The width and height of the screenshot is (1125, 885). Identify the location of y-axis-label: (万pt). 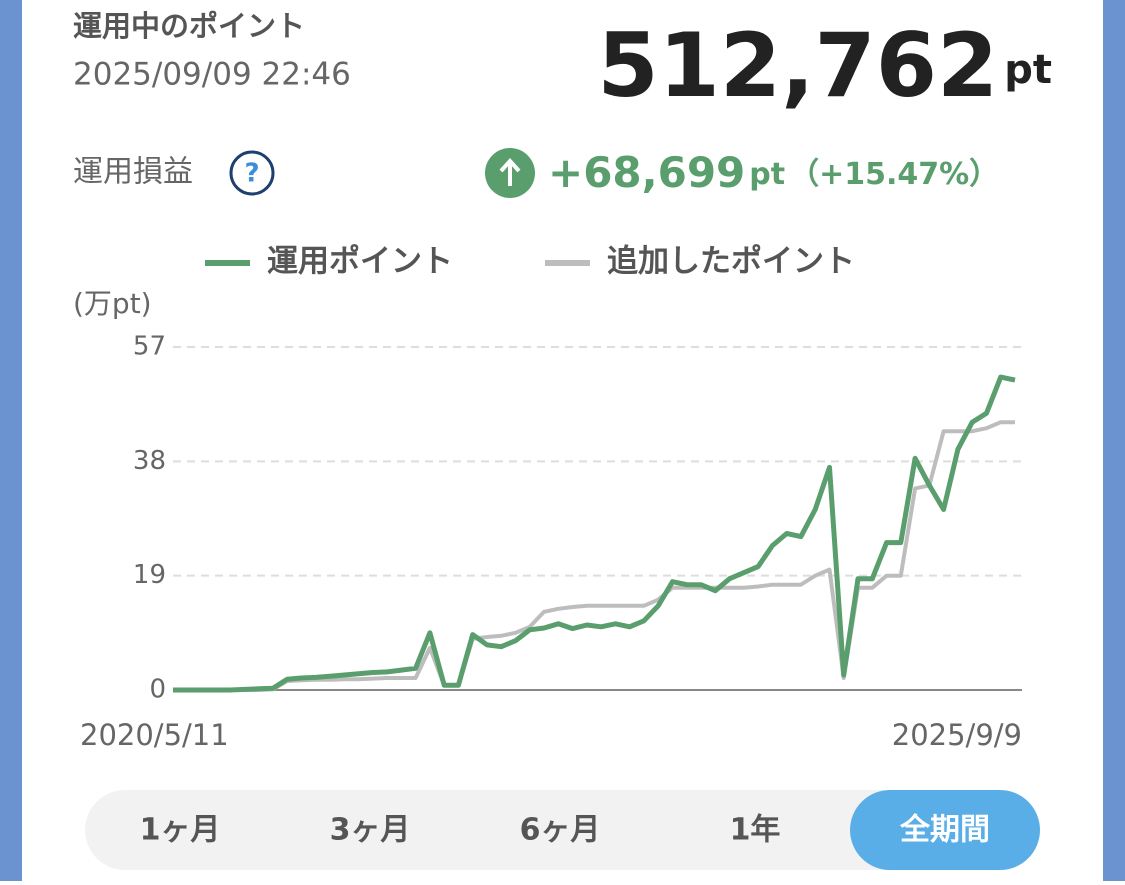
(112, 303).